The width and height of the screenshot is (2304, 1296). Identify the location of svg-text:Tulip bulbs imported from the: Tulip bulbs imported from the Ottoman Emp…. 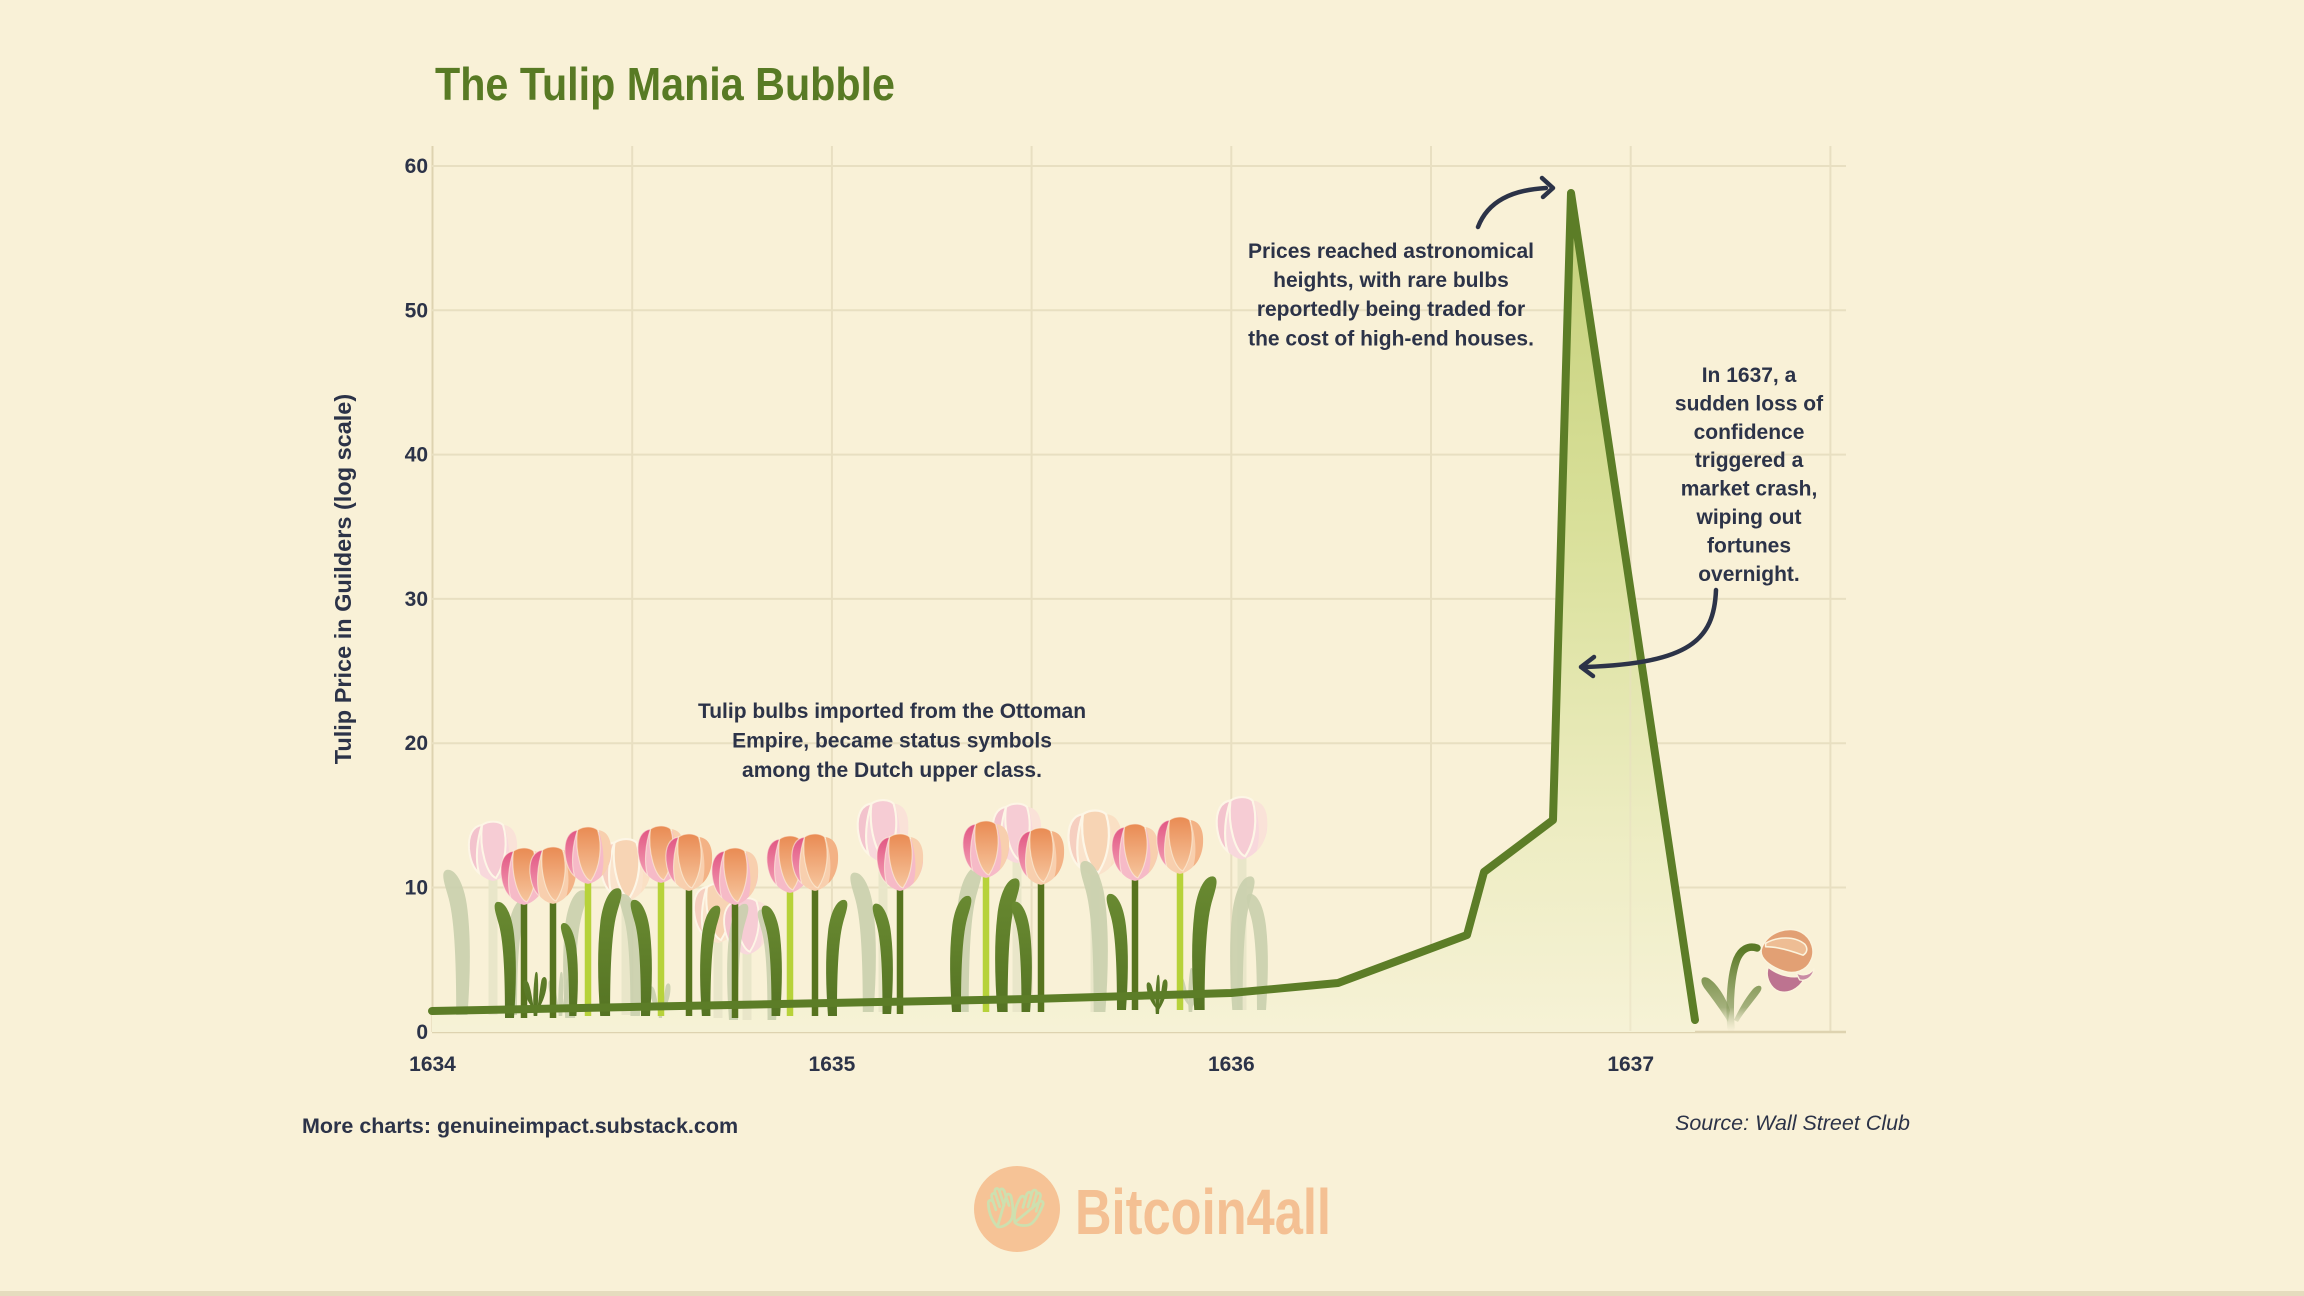
(892, 741).